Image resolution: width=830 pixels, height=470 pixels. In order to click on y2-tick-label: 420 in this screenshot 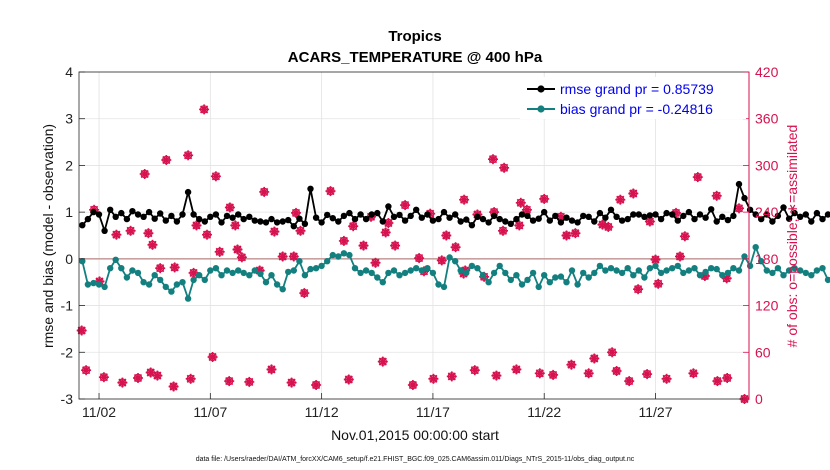, I will do `click(767, 72)`.